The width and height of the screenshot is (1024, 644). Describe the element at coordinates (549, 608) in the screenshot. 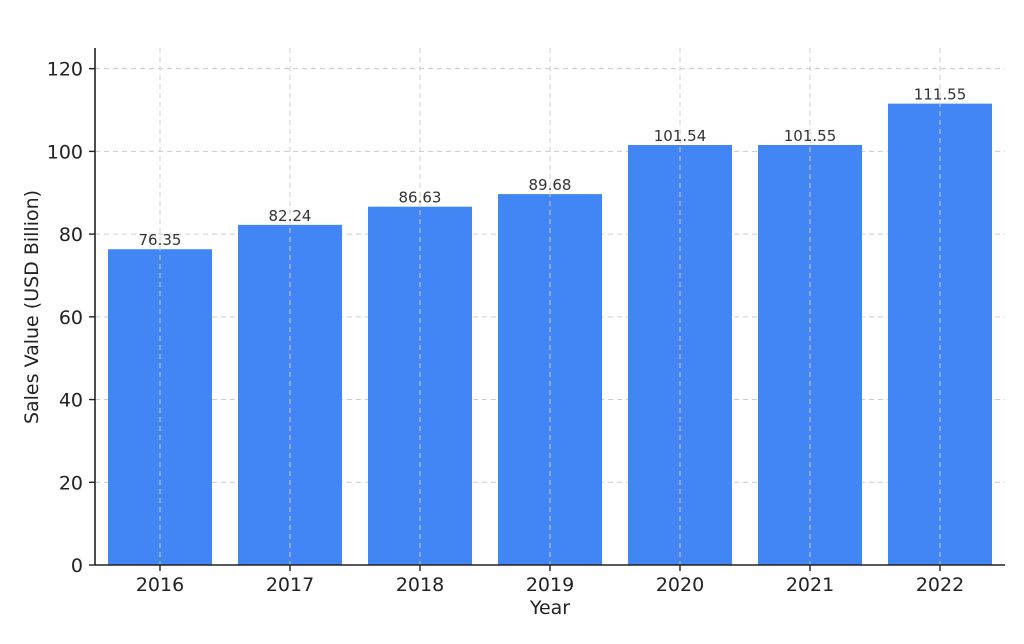

I see `x-axis-title: Year` at that location.